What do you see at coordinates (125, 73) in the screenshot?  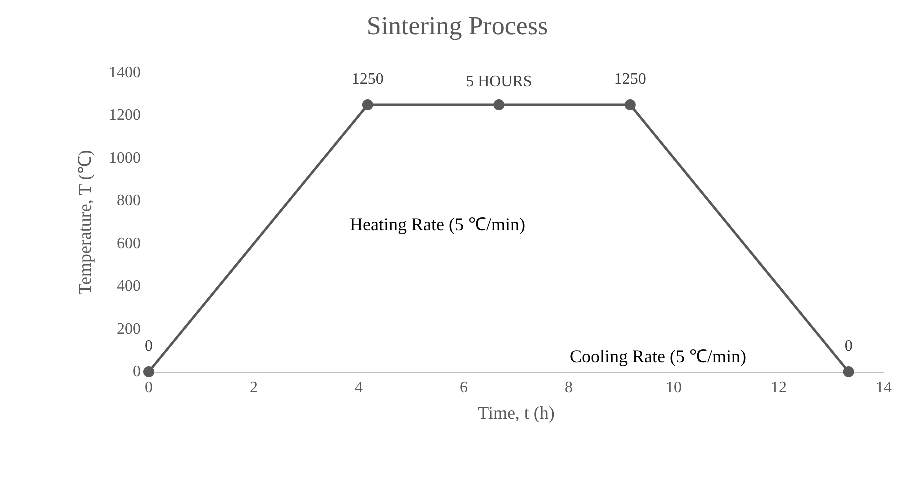 I see `y-tick-label: 1400` at bounding box center [125, 73].